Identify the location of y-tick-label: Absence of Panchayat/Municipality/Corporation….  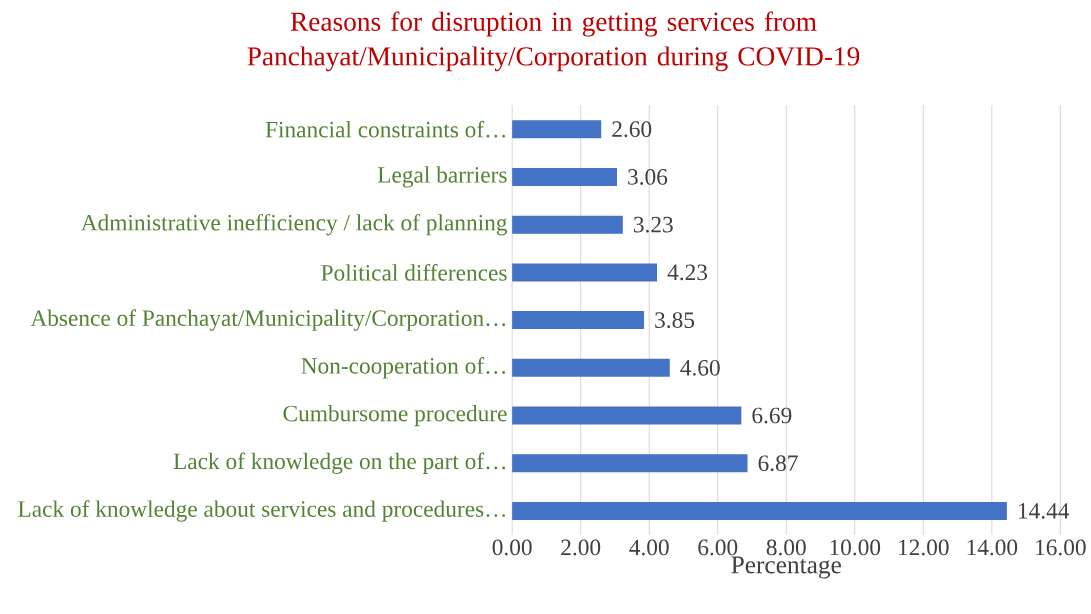
(268, 320).